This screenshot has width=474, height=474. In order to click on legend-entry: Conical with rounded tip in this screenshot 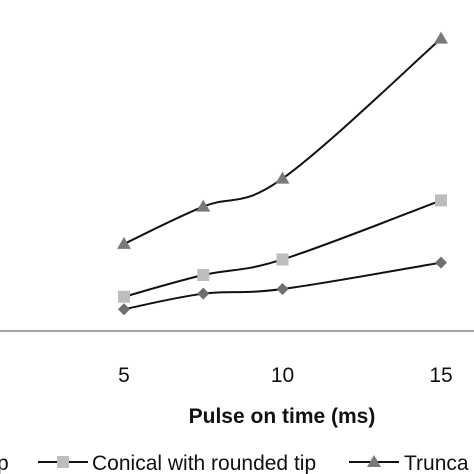, I will do `click(177, 463)`.